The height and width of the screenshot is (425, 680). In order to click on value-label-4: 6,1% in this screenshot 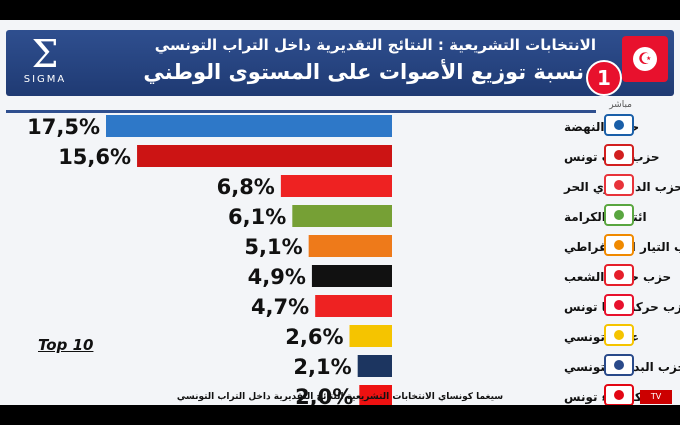, I will do `click(257, 217)`.